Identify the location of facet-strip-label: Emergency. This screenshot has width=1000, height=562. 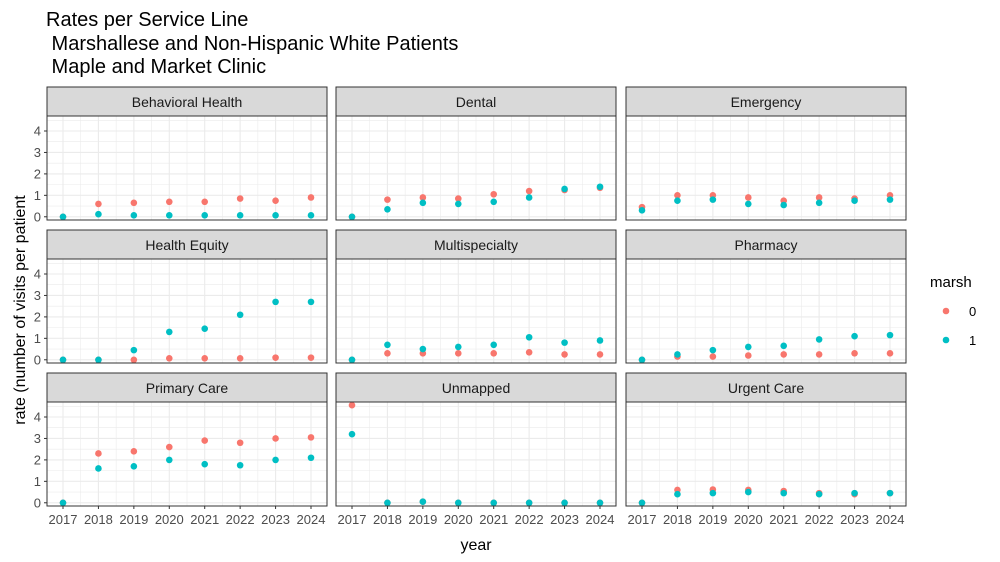
(766, 102).